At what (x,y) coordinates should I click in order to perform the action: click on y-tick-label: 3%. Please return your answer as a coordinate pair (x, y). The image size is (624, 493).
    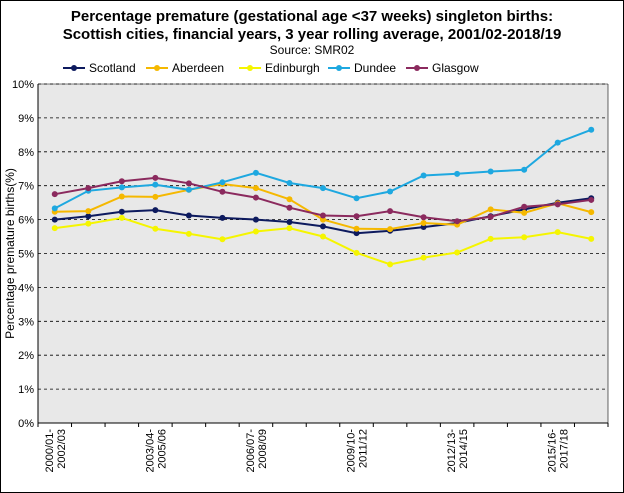
    Looking at the image, I should click on (26, 322).